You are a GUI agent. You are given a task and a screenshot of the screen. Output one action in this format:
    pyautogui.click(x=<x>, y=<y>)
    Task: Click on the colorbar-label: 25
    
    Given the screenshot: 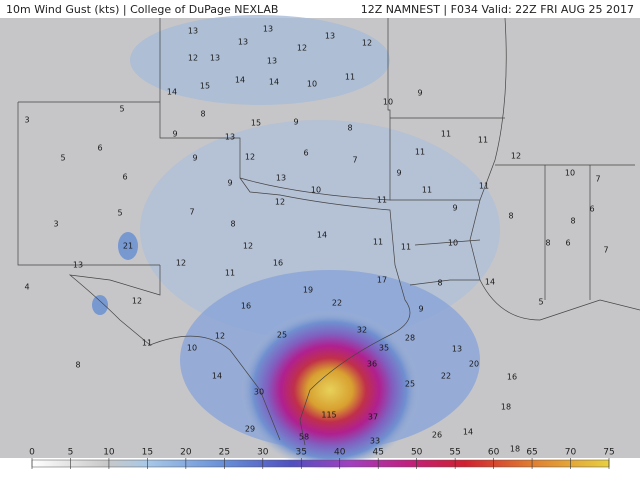 What is the action you would take?
    pyautogui.click(x=224, y=453)
    